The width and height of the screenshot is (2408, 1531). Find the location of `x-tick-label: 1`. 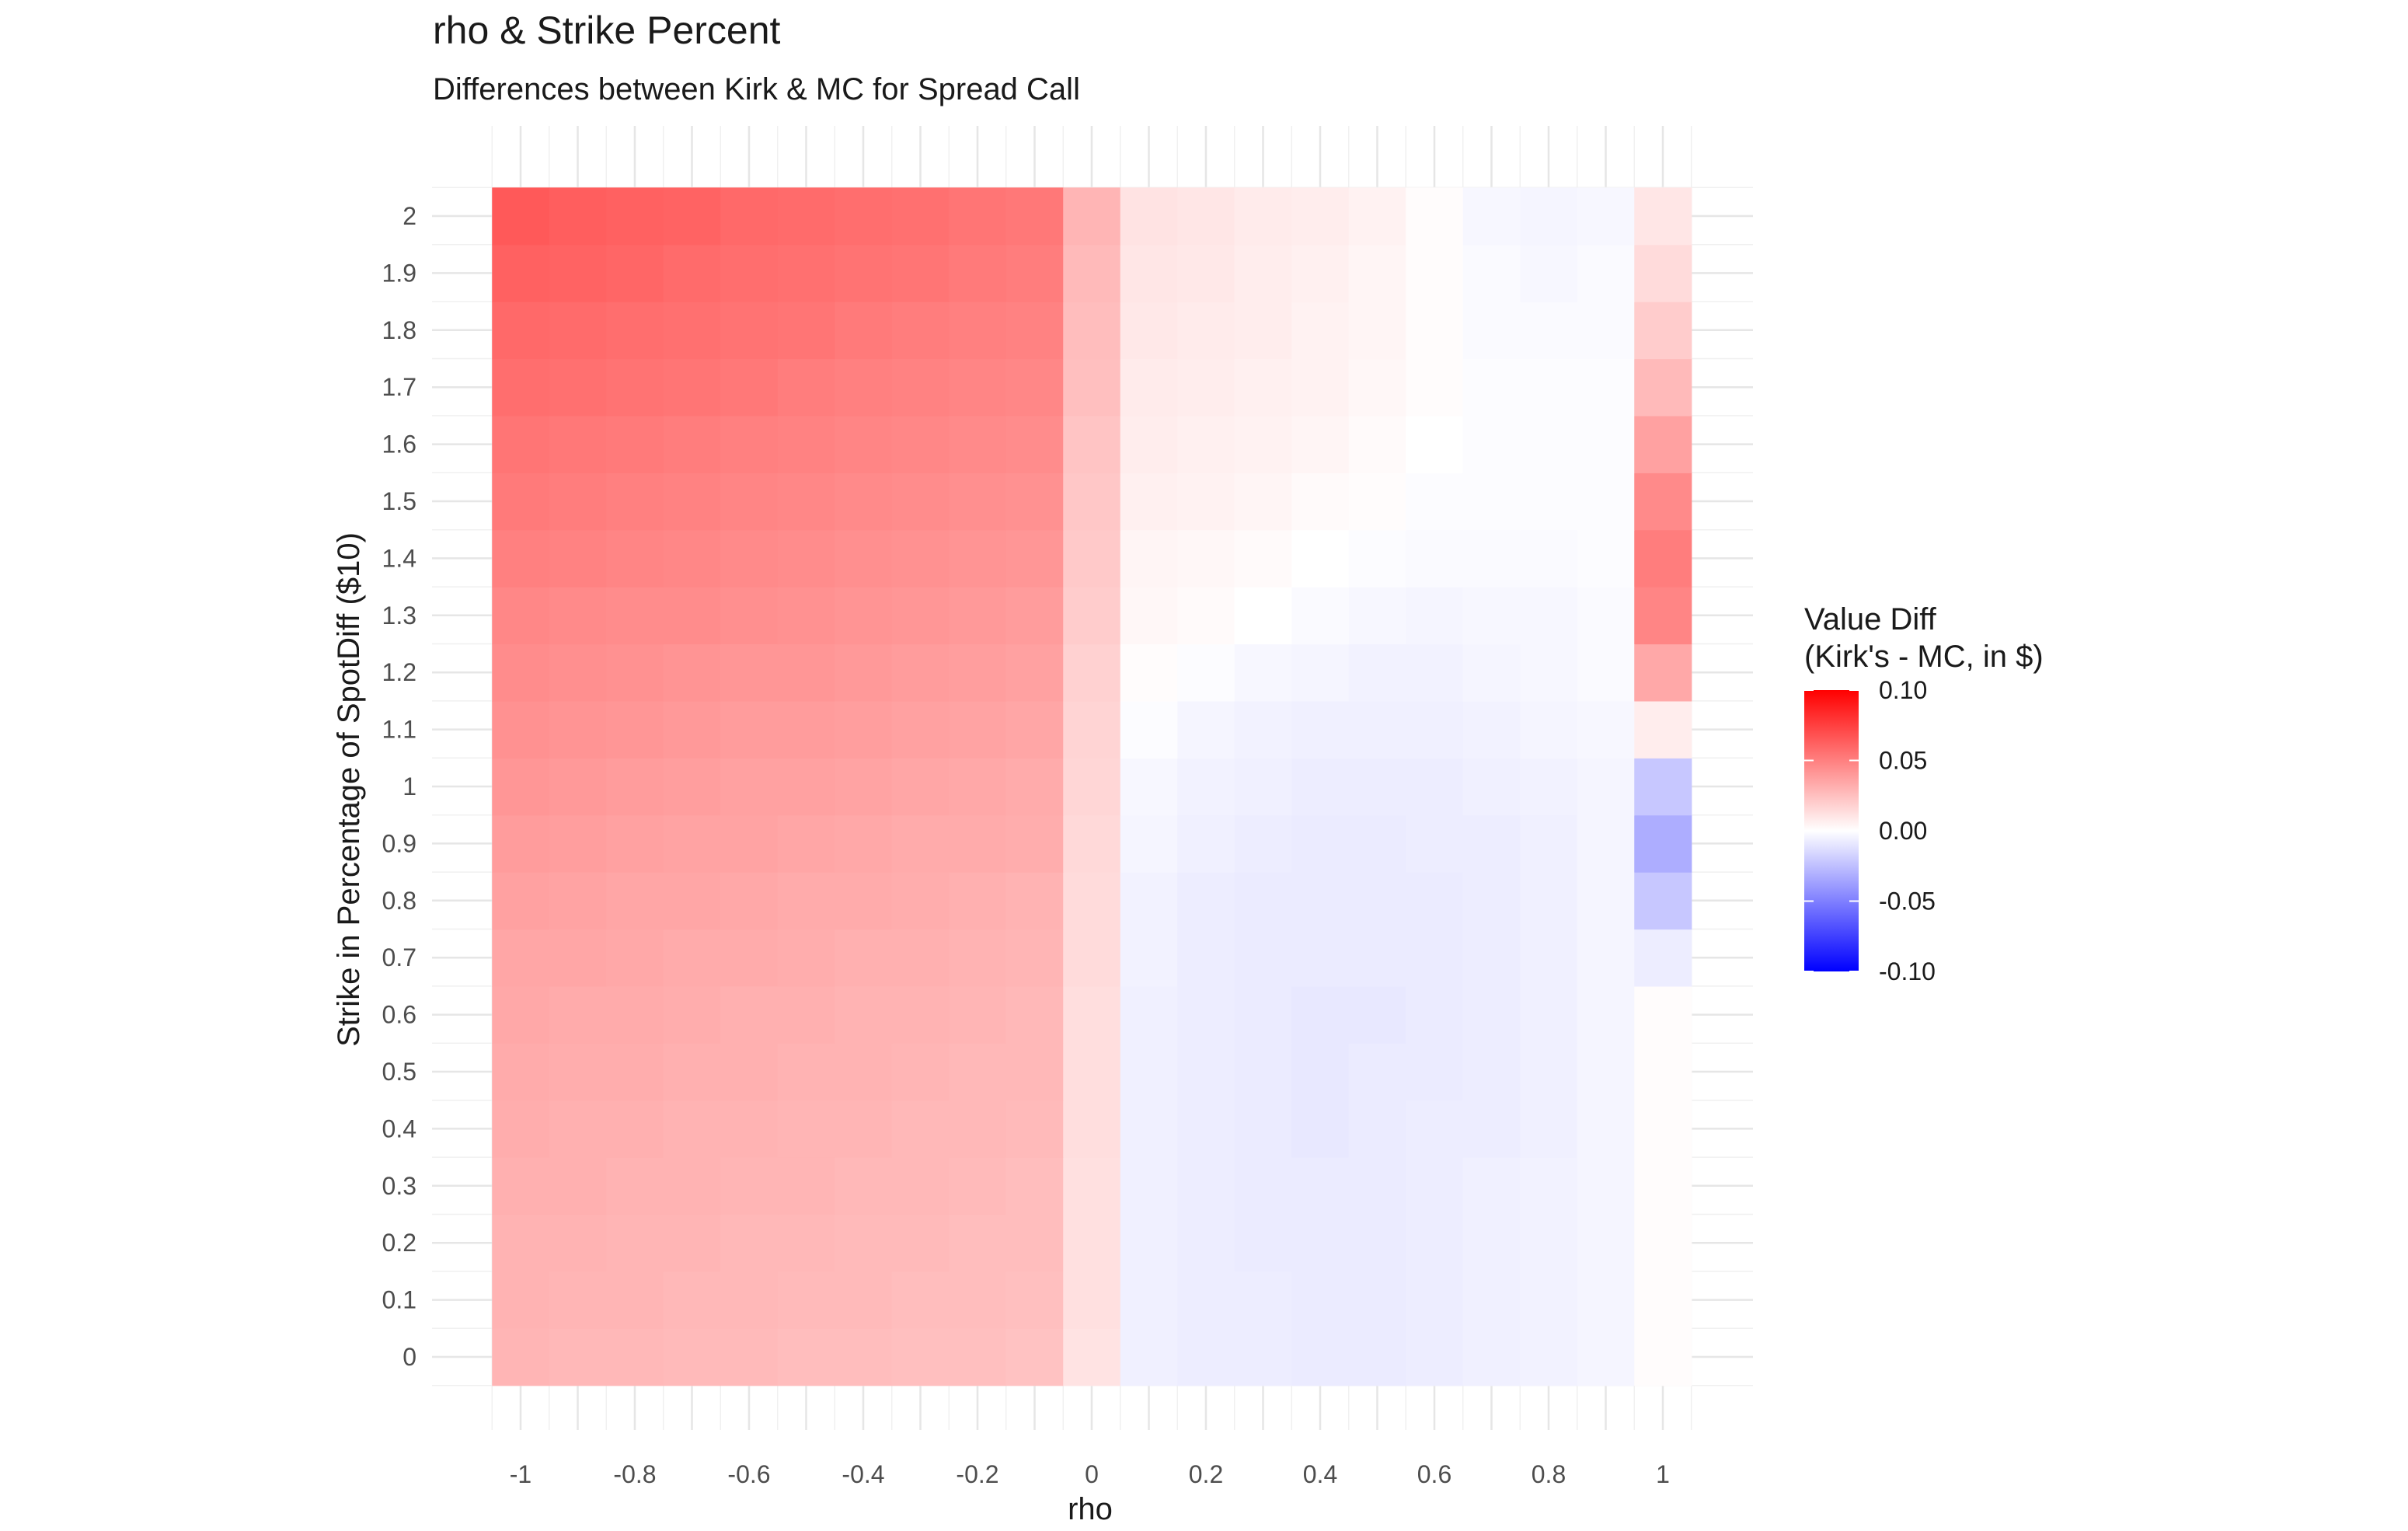

x-tick-label: 1 is located at coordinates (1663, 1474).